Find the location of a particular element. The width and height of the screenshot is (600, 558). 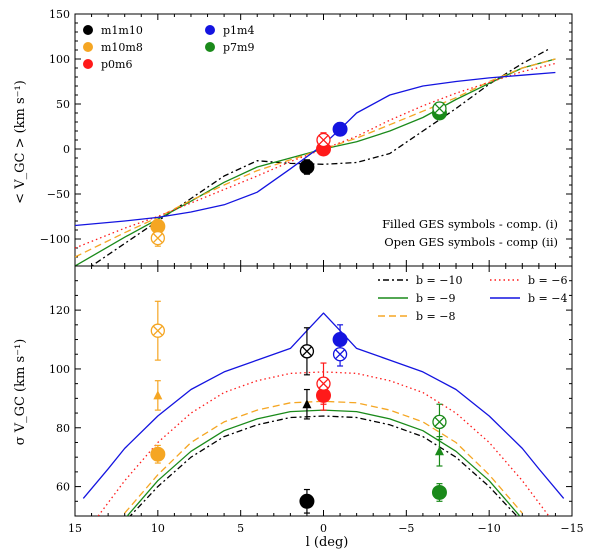

annotation-open: Open GES symbols - comp (ii) is located at coordinates (471, 242).